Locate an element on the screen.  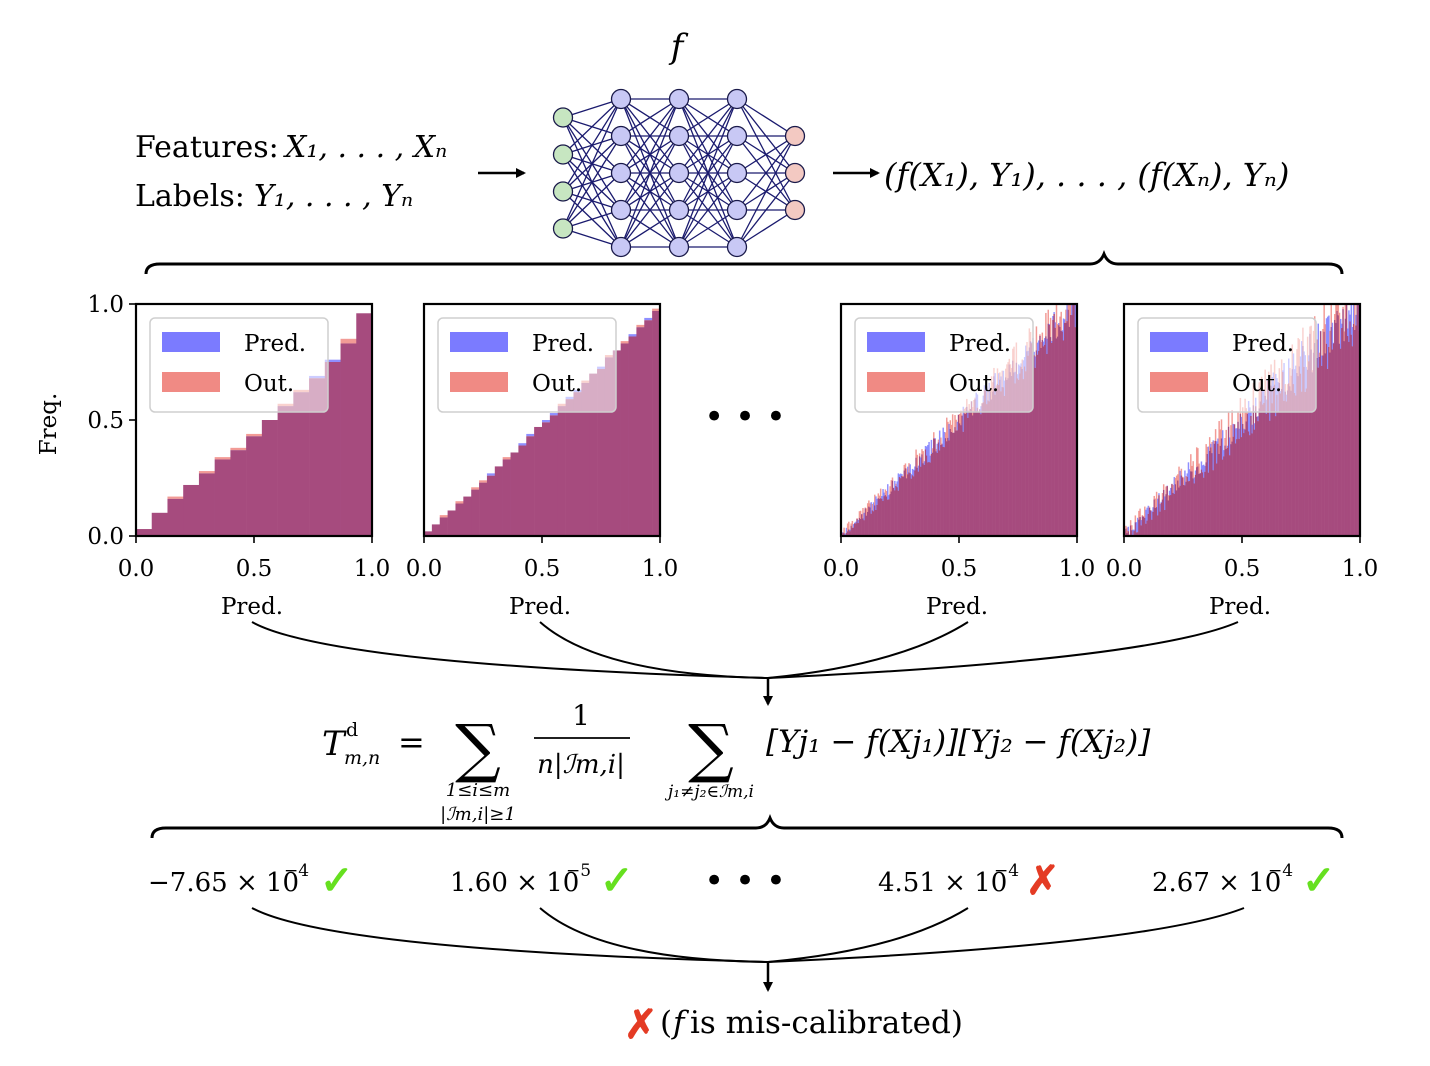
connector-curve is located at coordinates (868, 650).